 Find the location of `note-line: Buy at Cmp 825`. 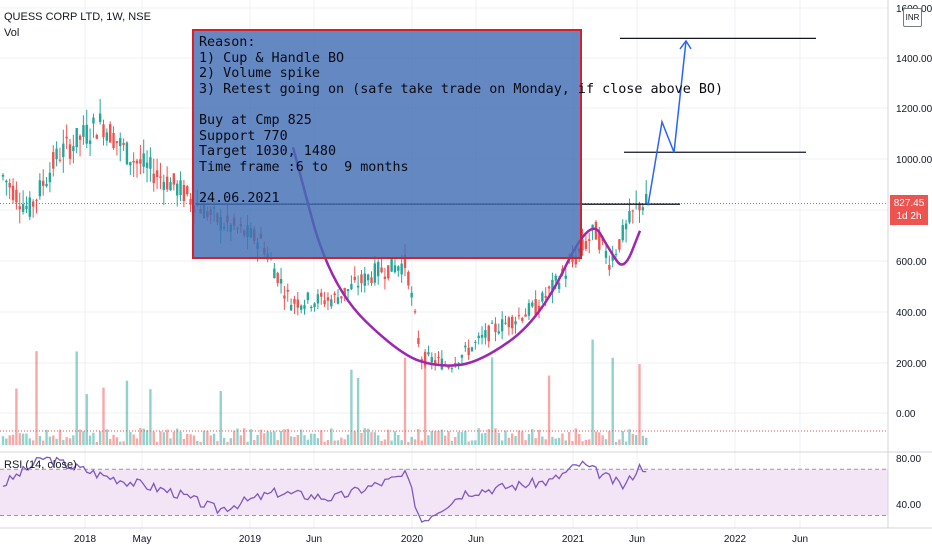

note-line: Buy at Cmp 825 is located at coordinates (255, 120).